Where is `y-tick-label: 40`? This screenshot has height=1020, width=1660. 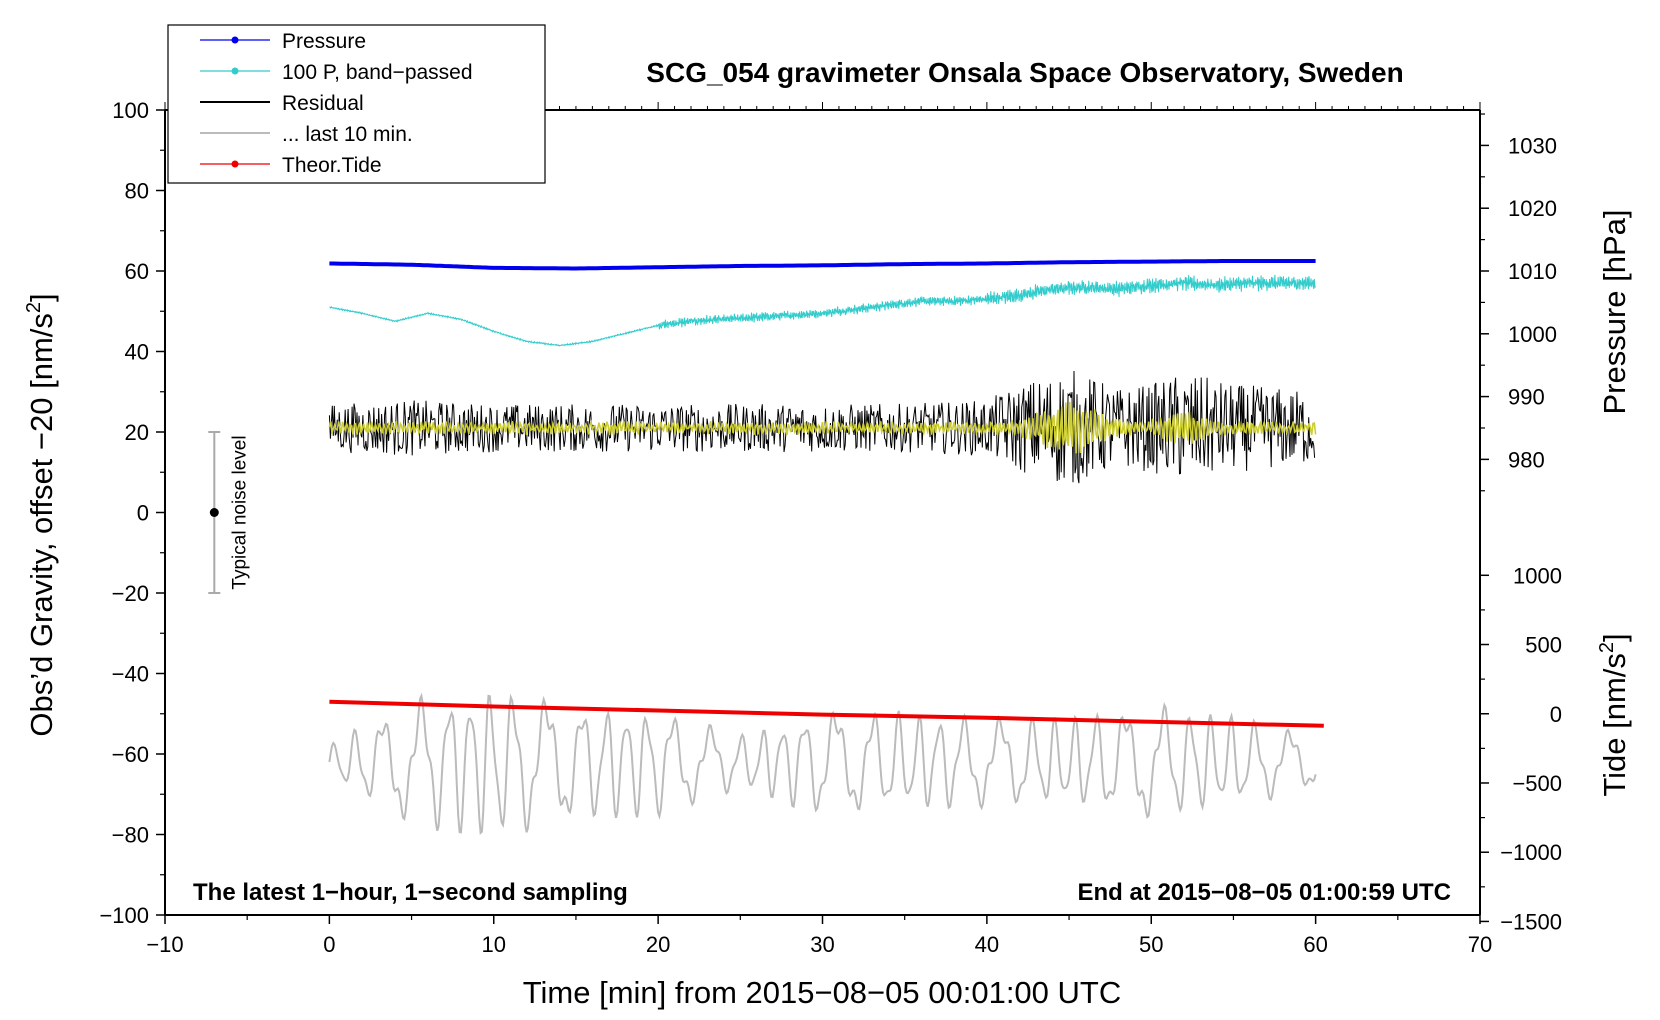
y-tick-label: 40 is located at coordinates (137, 352).